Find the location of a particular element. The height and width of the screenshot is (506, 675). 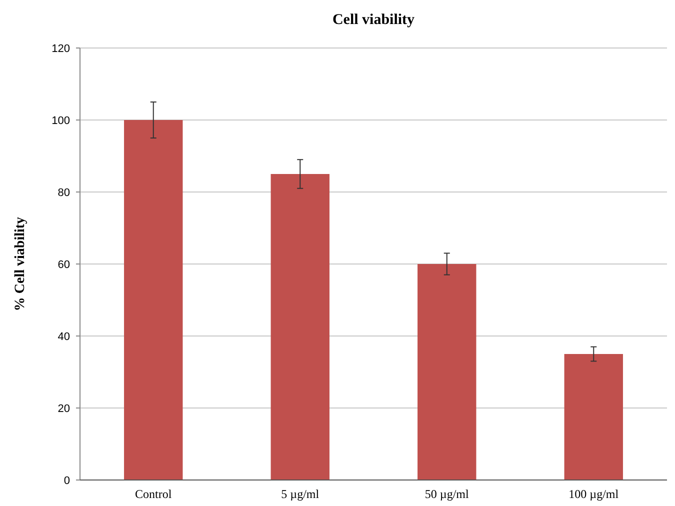

y-tick-label: 40 is located at coordinates (64, 336).